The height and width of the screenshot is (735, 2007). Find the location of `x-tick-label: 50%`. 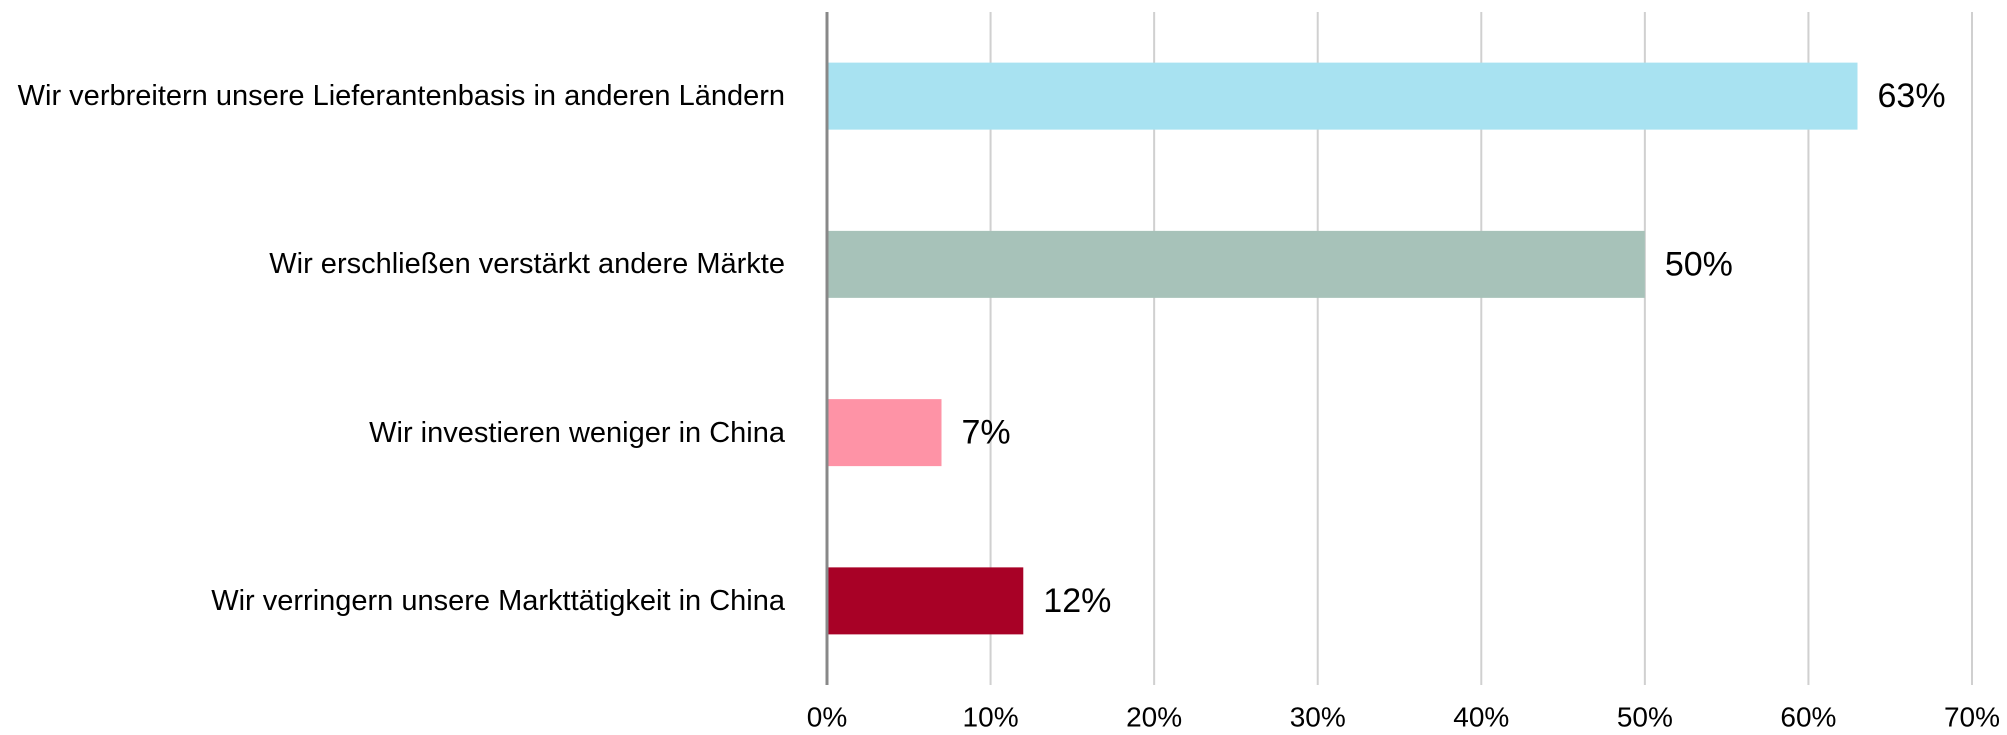

x-tick-label: 50% is located at coordinates (1645, 716).